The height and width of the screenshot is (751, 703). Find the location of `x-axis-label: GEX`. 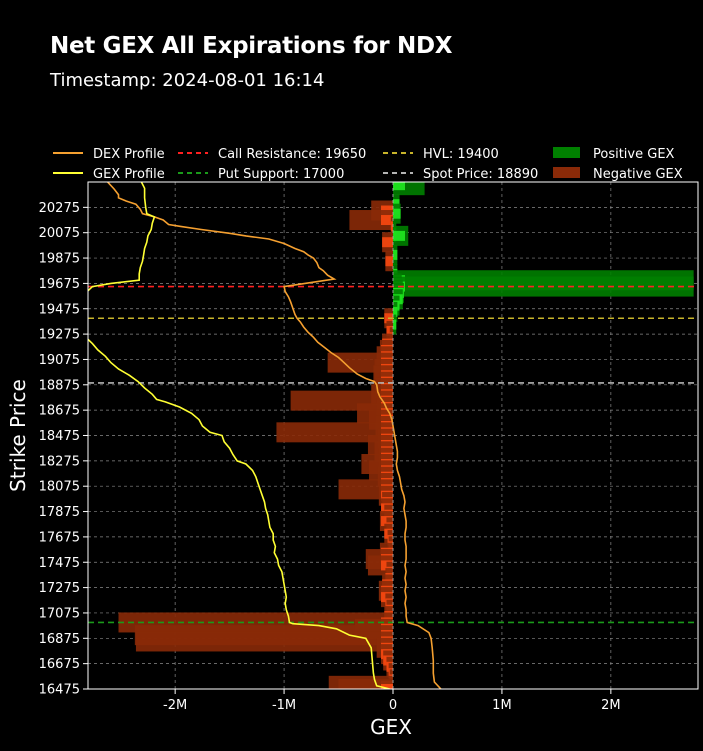

x-axis-label: GEX is located at coordinates (391, 727).